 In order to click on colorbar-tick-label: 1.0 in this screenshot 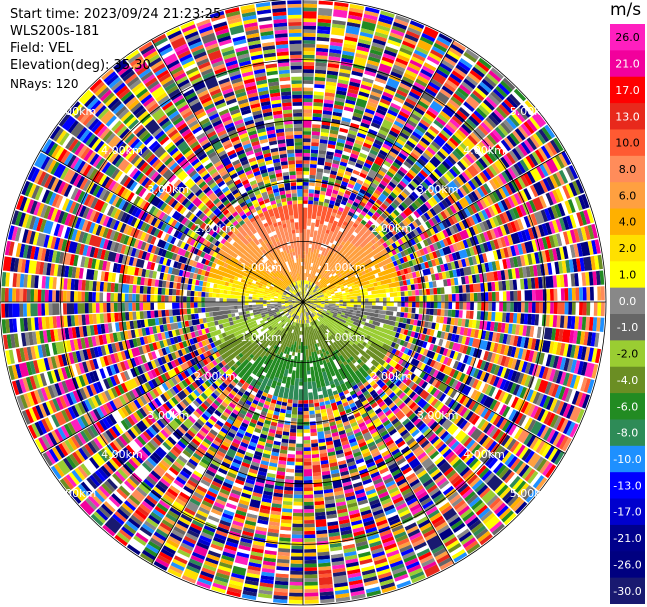, I will do `click(628, 274)`.